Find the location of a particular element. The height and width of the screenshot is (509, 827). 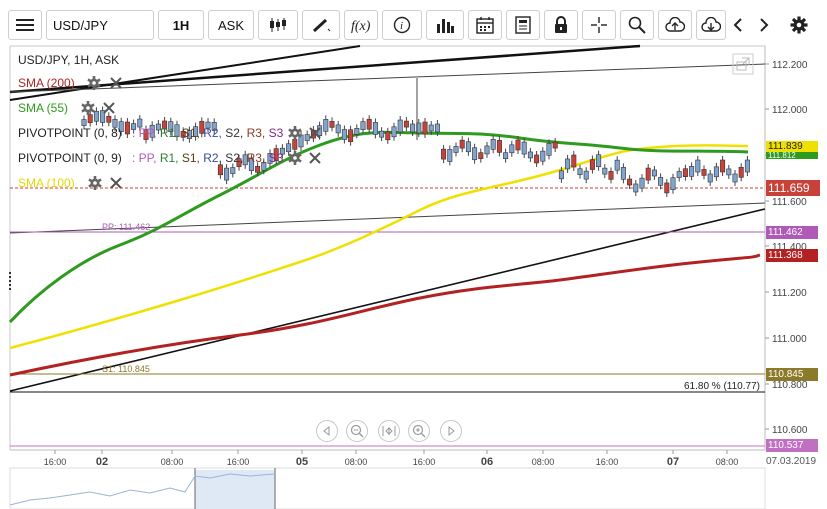

trendline-top-a is located at coordinates (185, 73).